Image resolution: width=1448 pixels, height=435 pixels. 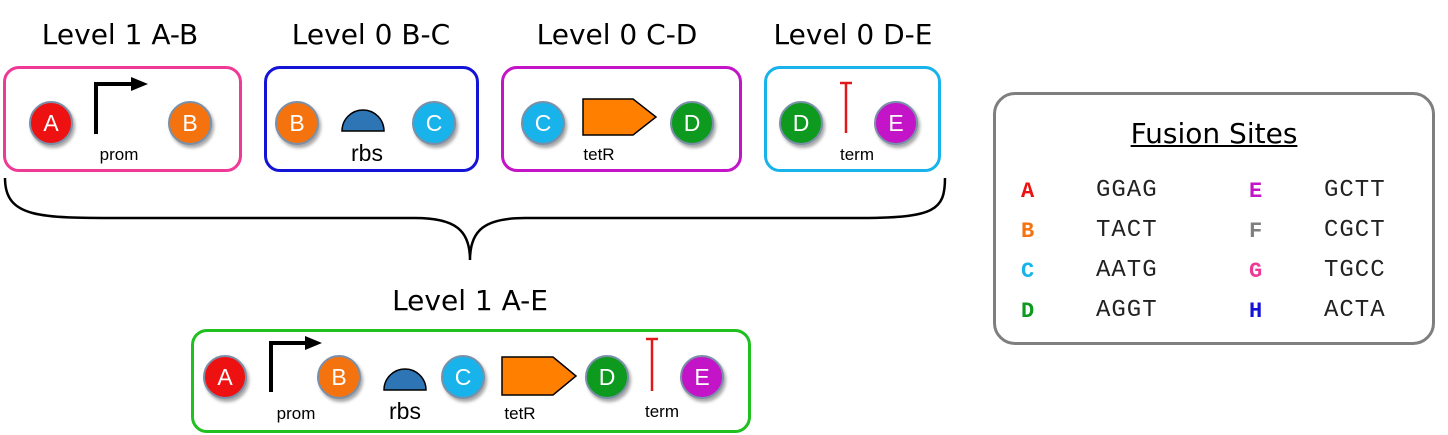 What do you see at coordinates (1256, 231) in the screenshot?
I see `fusion-site-letter: F` at bounding box center [1256, 231].